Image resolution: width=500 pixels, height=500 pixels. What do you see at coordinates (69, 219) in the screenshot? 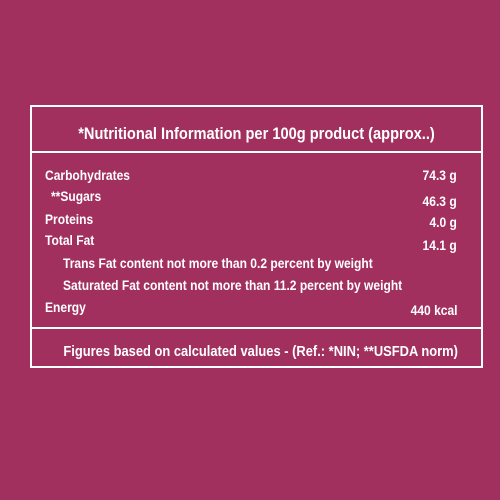
I see `row-label: Proteins` at bounding box center [69, 219].